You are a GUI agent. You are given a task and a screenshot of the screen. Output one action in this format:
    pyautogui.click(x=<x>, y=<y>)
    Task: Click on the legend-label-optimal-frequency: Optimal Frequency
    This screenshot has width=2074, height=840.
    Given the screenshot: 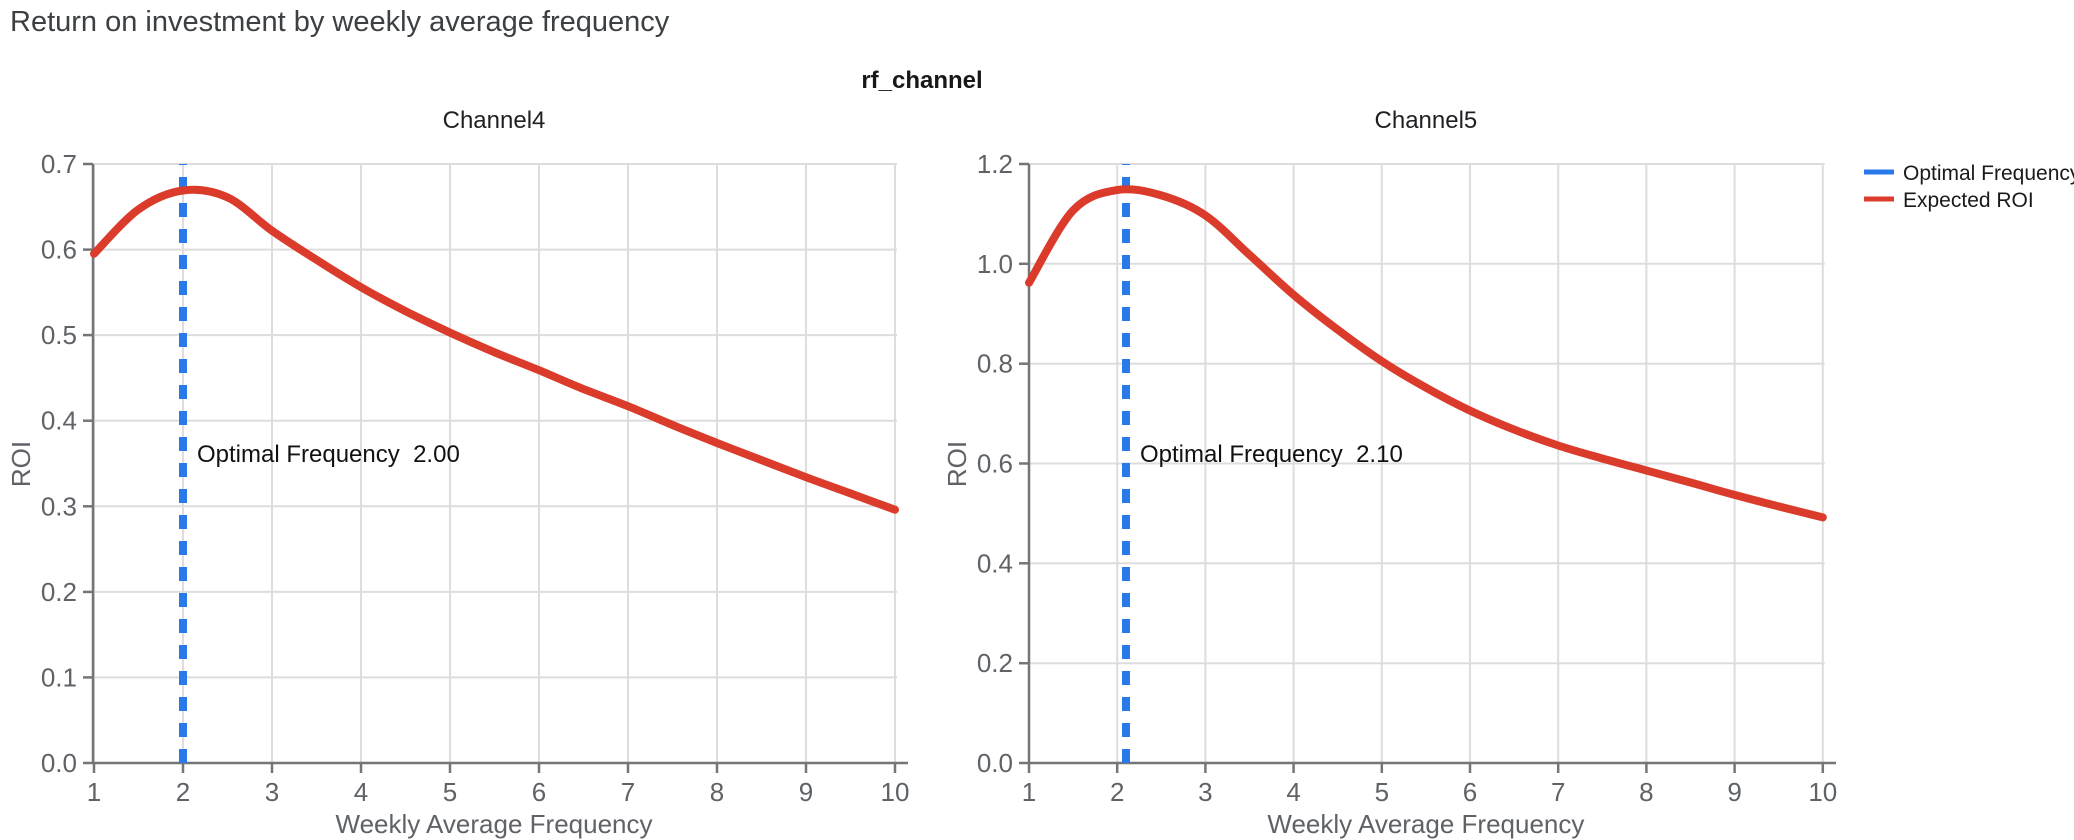 What is the action you would take?
    pyautogui.click(x=1988, y=173)
    